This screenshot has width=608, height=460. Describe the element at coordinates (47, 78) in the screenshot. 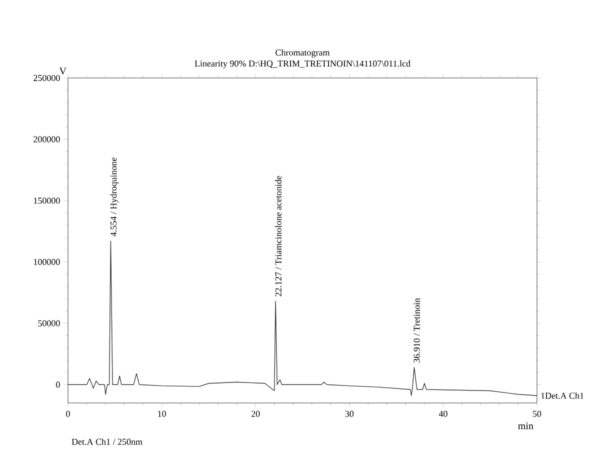

I see `y-tick-label: 250000` at that location.